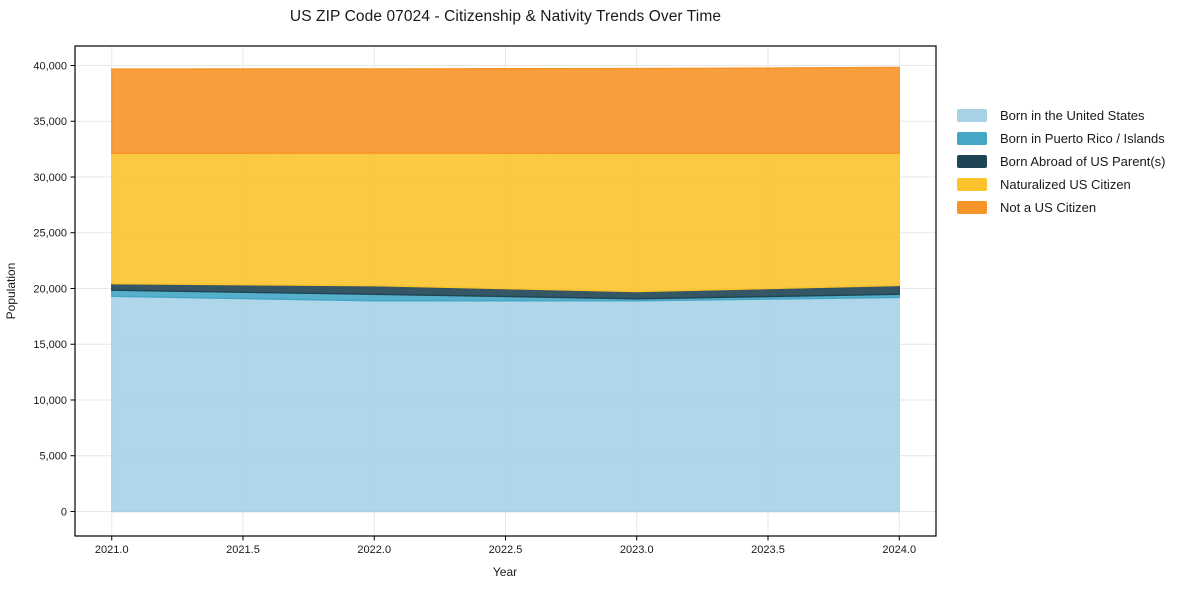 The image size is (1189, 590). Describe the element at coordinates (1082, 138) in the screenshot. I see `legend-label: Born in Puerto Rico / Islands` at that location.